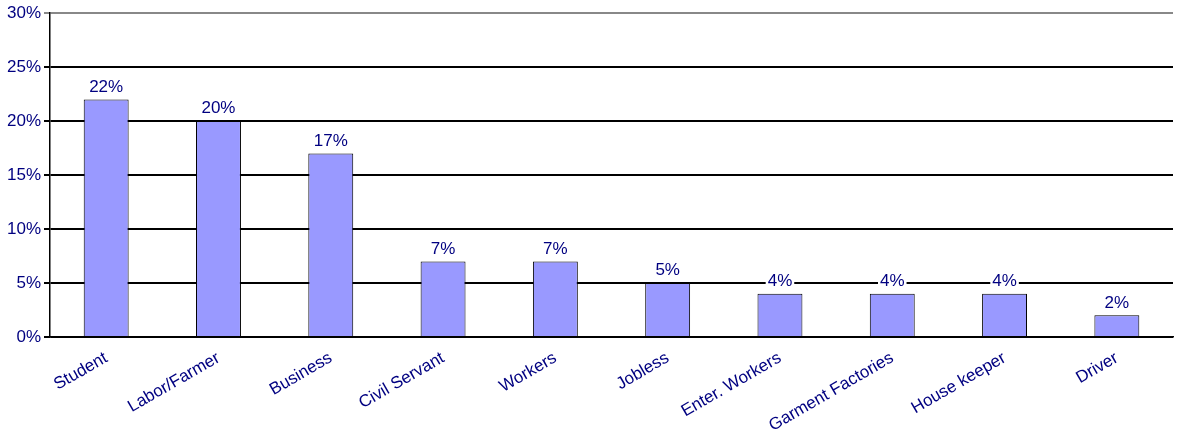  Describe the element at coordinates (218, 108) in the screenshot. I see `data-label: 20%` at that location.